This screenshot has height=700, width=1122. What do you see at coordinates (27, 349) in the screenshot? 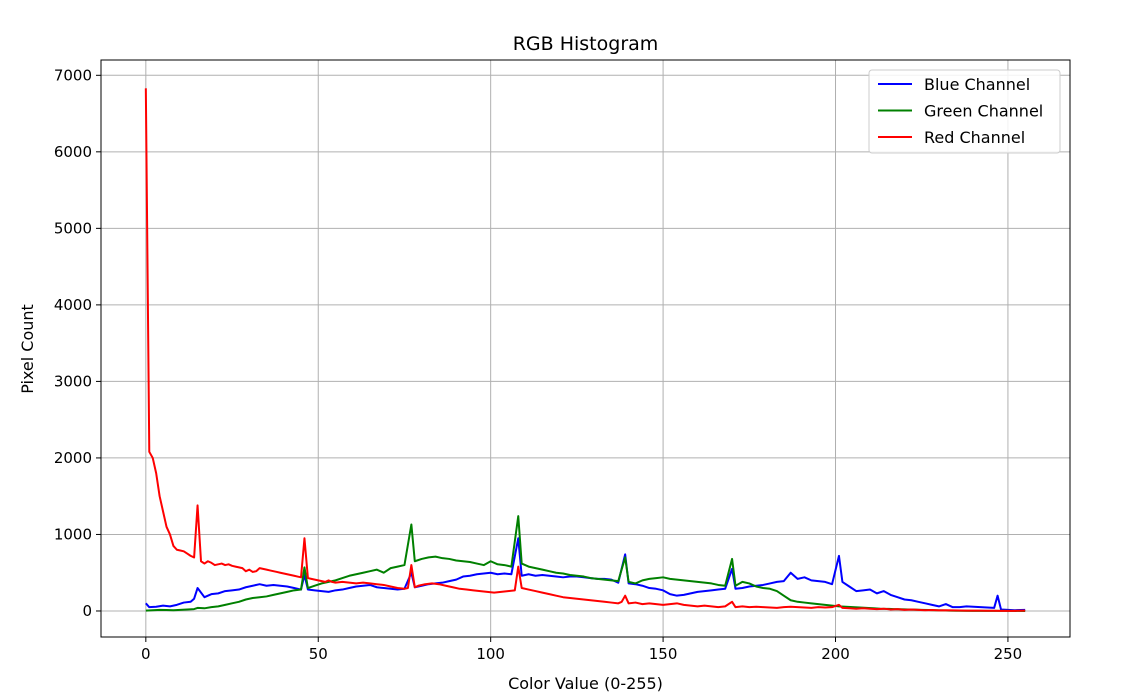
I see `y-axis-label: Pixel Count` at bounding box center [27, 349].